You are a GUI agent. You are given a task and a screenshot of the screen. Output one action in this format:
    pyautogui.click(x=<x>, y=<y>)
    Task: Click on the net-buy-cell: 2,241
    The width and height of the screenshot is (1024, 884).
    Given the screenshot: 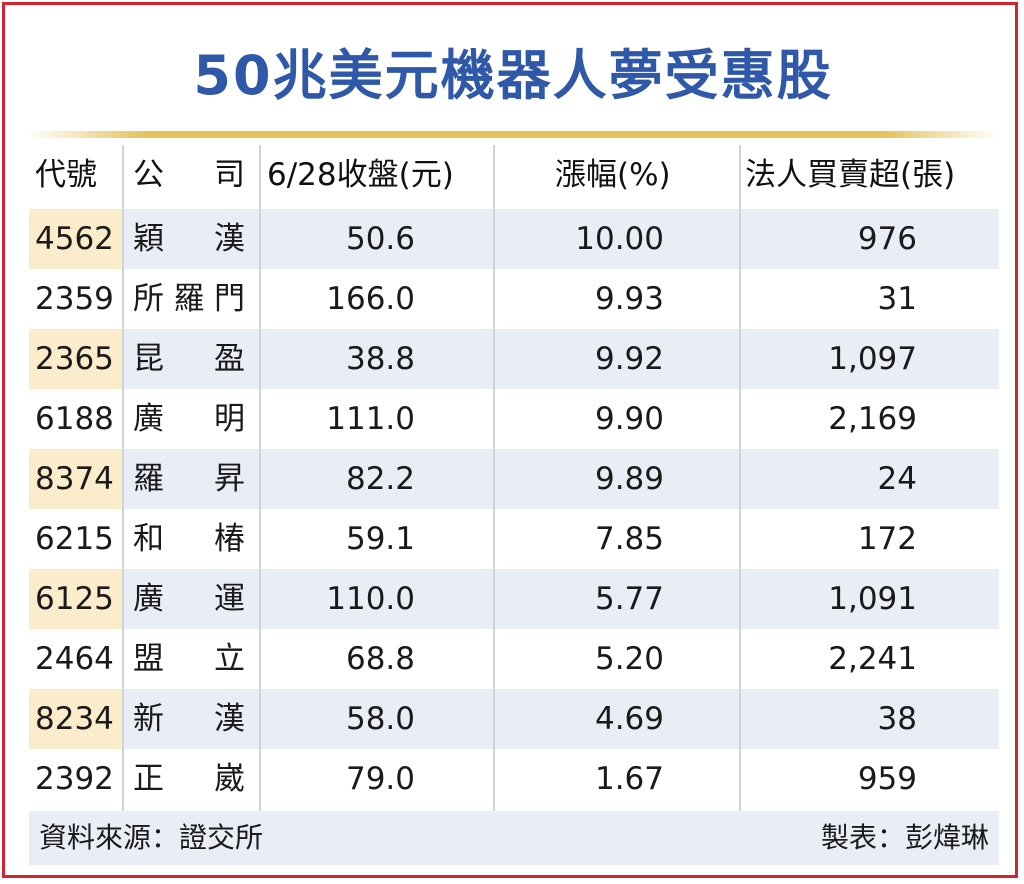 What is the action you would take?
    pyautogui.click(x=872, y=659)
    